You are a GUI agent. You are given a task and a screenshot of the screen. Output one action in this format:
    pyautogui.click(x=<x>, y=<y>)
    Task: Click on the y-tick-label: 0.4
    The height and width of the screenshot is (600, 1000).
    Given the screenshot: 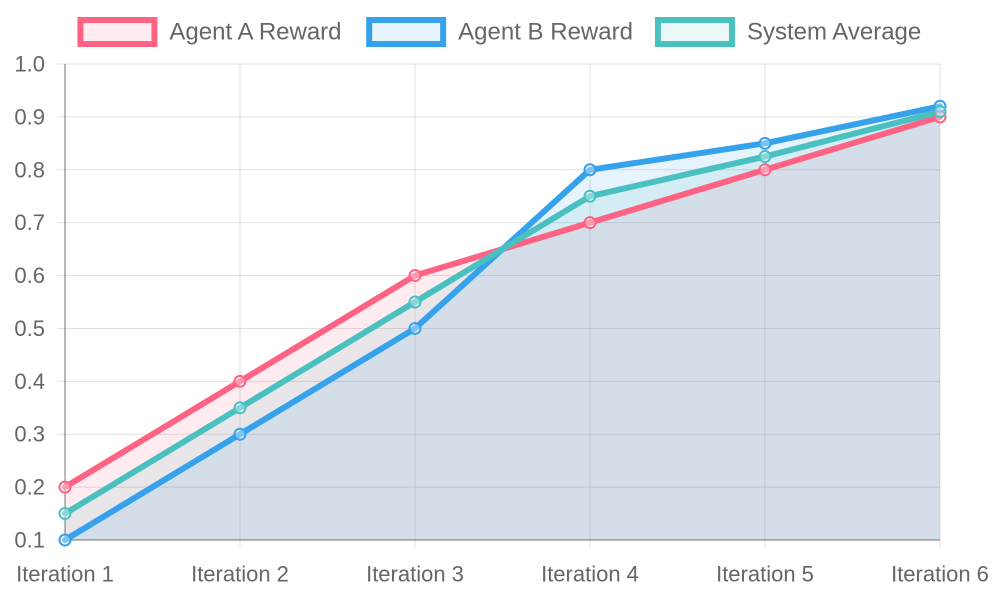 What is the action you would take?
    pyautogui.click(x=29, y=381)
    